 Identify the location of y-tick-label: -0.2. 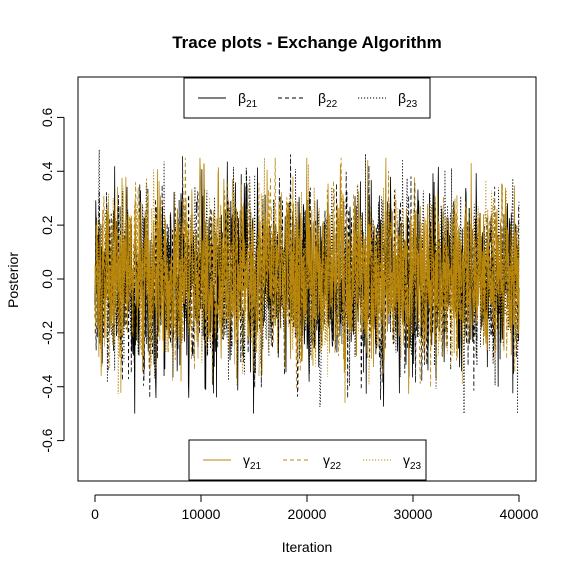
(47, 333).